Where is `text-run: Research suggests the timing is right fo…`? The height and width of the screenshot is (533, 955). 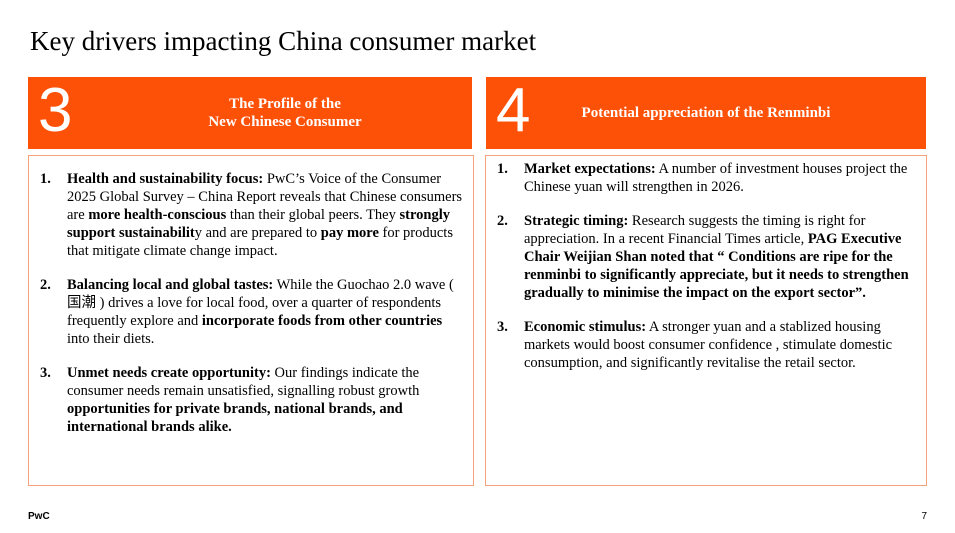
text-run: Research suggests the timing is right fo… is located at coordinates (695, 230).